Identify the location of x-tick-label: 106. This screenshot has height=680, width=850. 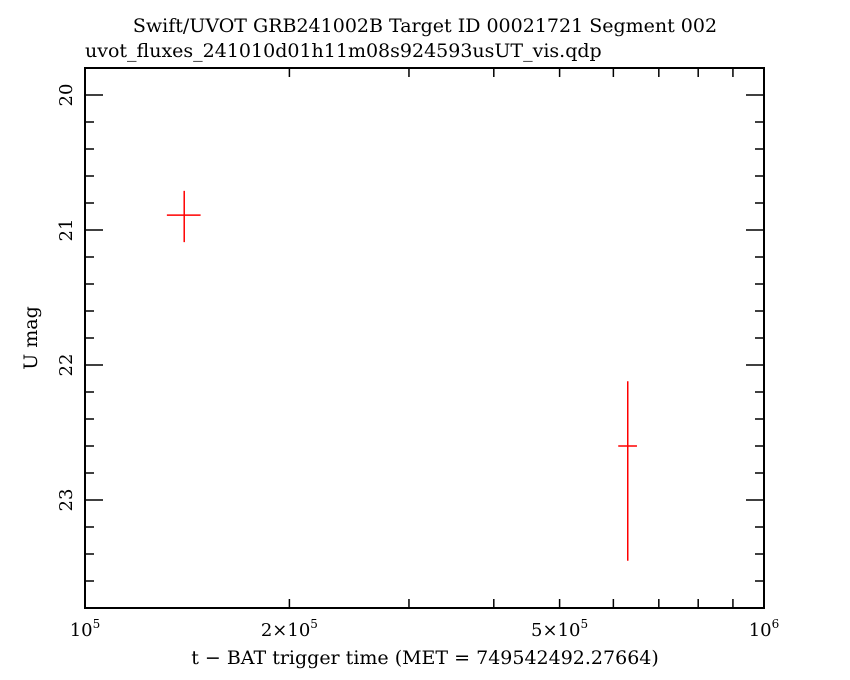
(764, 629).